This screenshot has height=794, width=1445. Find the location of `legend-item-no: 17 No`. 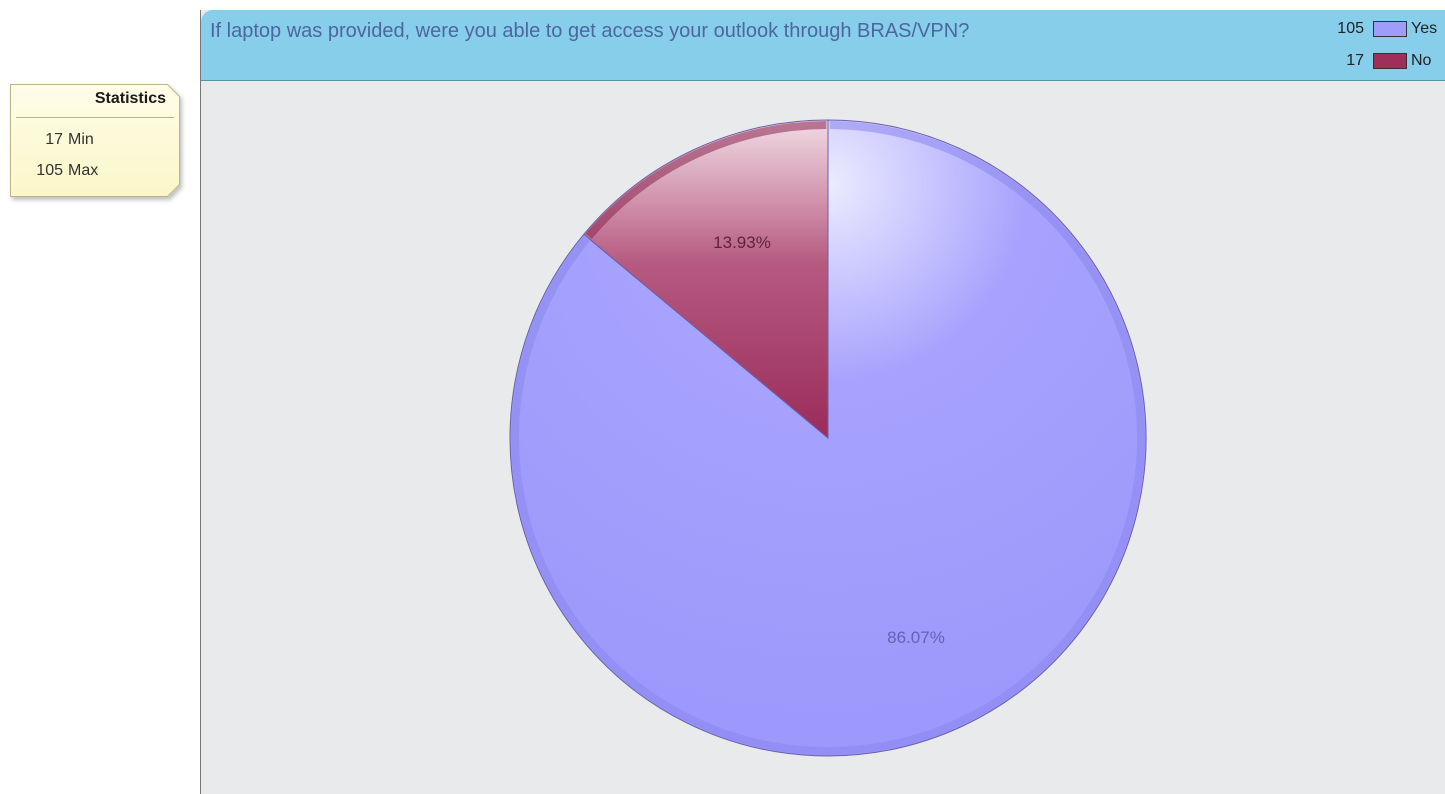

legend-item-no: 17 No is located at coordinates (1375, 61).